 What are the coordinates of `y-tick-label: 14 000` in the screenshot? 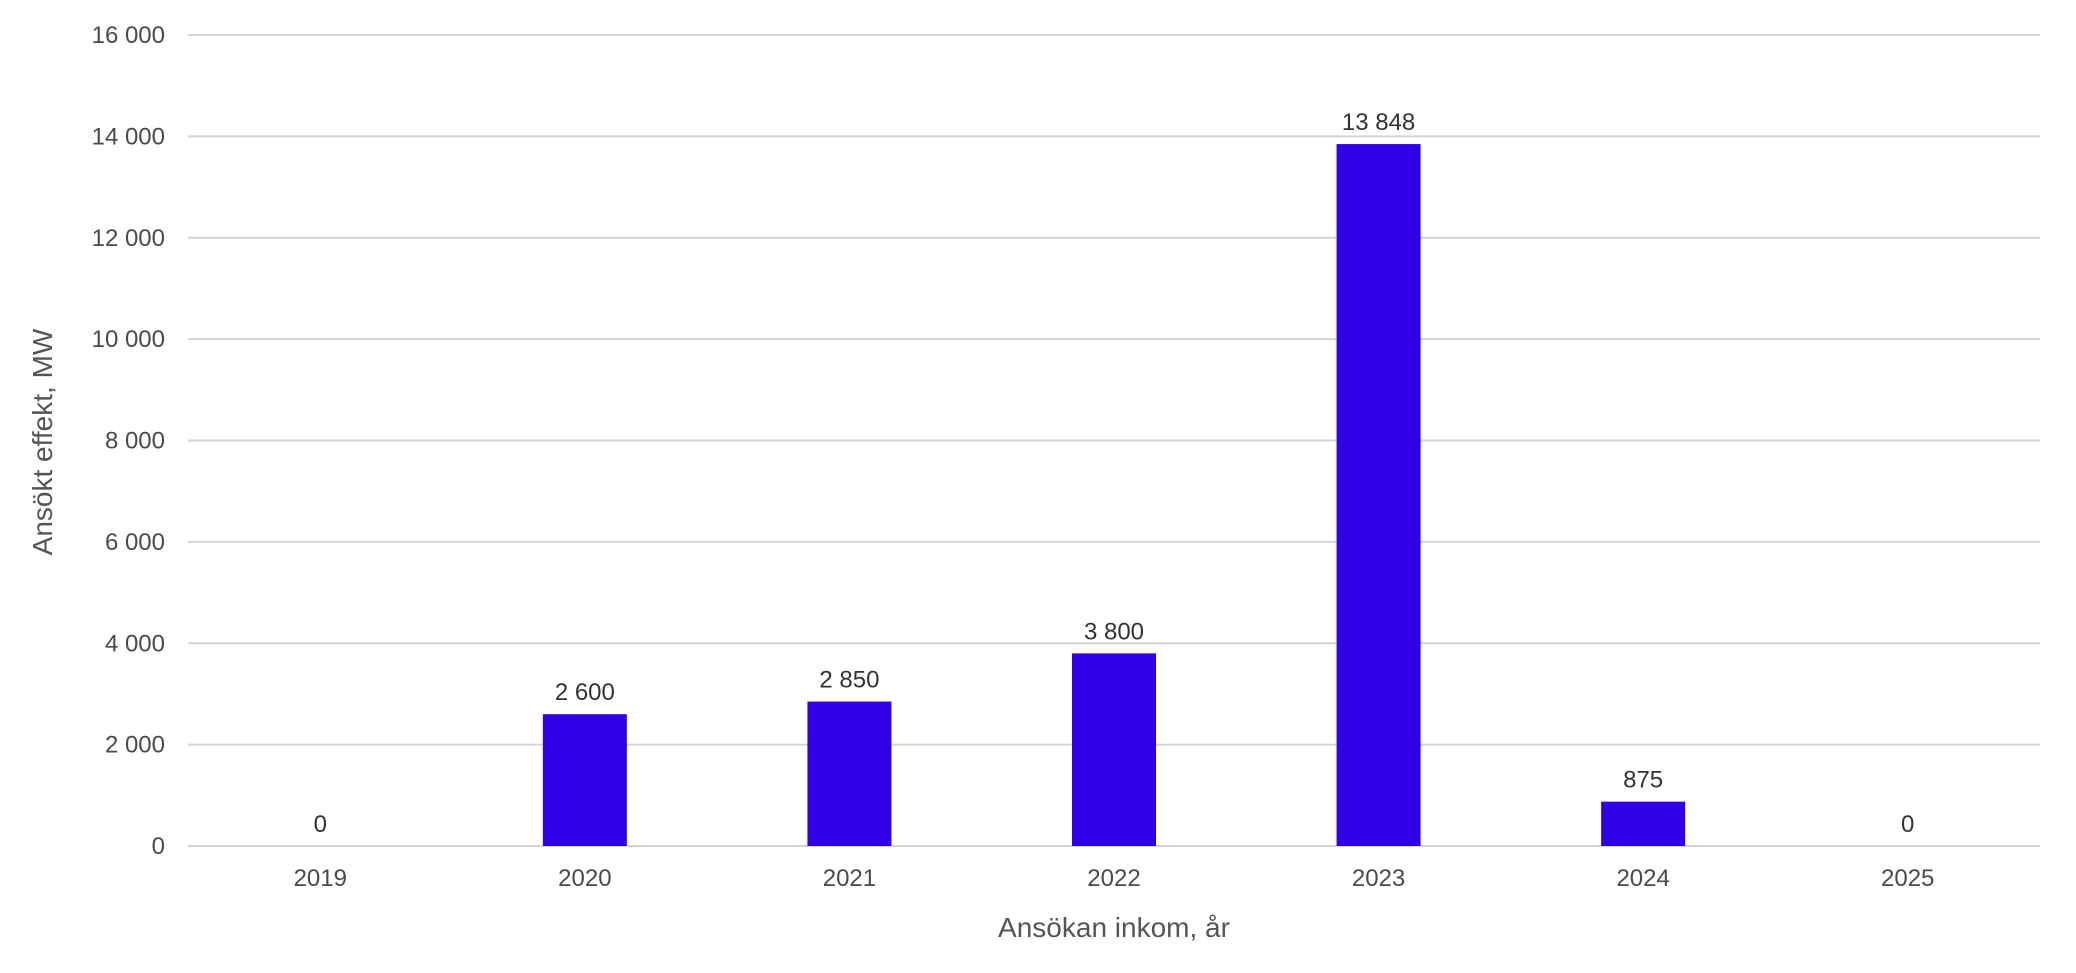 It's located at (128, 136).